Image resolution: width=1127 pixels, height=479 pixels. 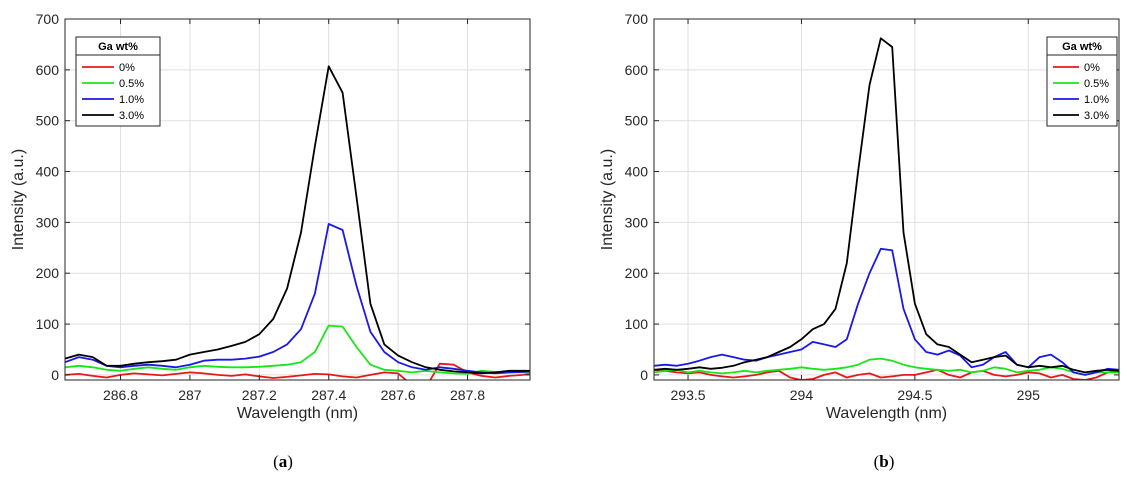 I want to click on panel-caption: (b), so click(x=884, y=461).